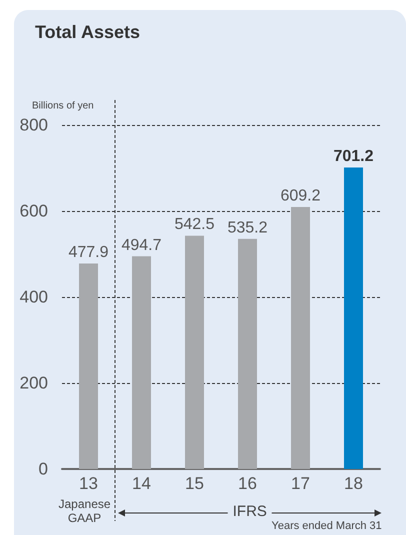  What do you see at coordinates (88, 253) in the screenshot?
I see `data-label: 477.9` at bounding box center [88, 253].